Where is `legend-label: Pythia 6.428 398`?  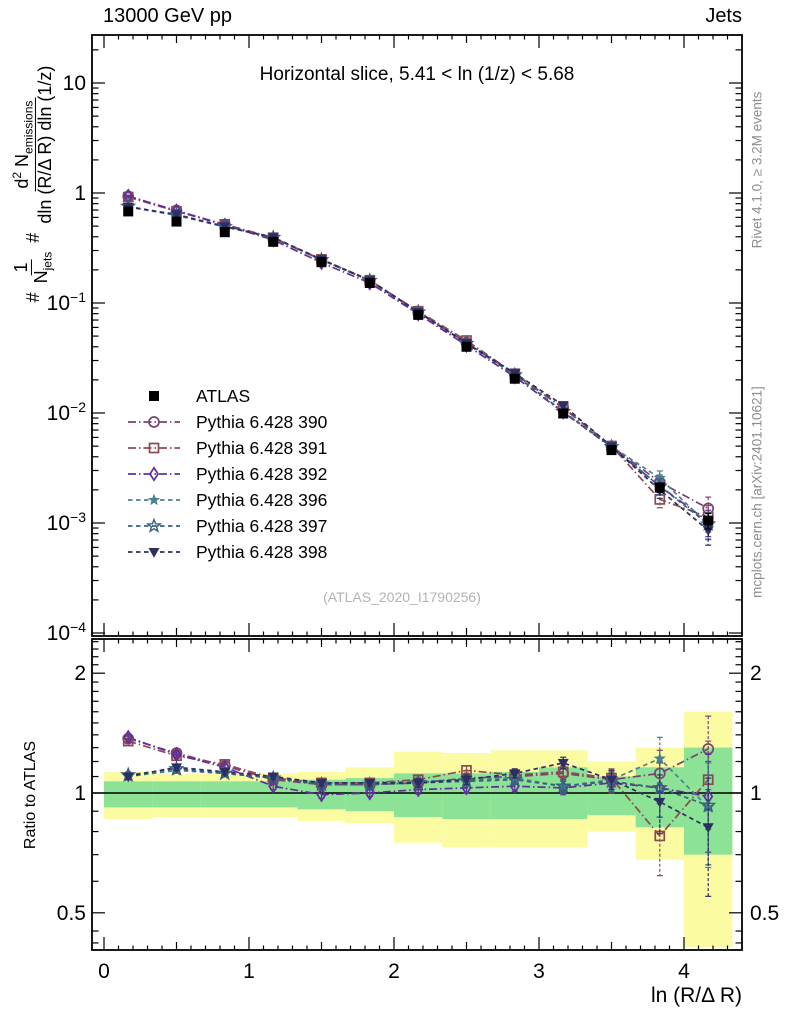
legend-label: Pythia 6.428 398 is located at coordinates (262, 551).